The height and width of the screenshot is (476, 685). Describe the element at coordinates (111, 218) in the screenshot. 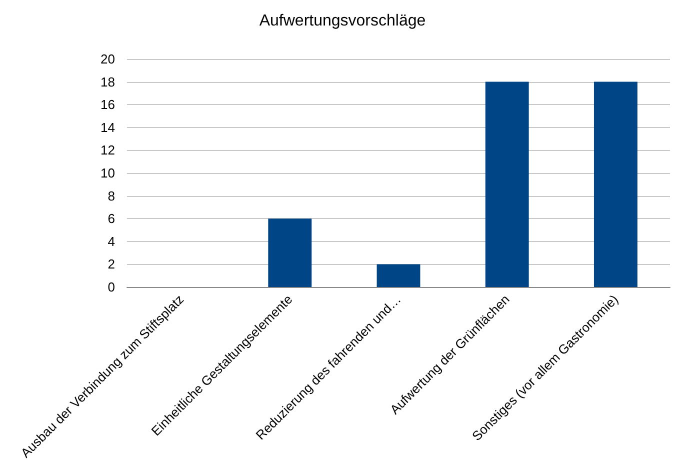

I see `y-tick-label: 6` at that location.